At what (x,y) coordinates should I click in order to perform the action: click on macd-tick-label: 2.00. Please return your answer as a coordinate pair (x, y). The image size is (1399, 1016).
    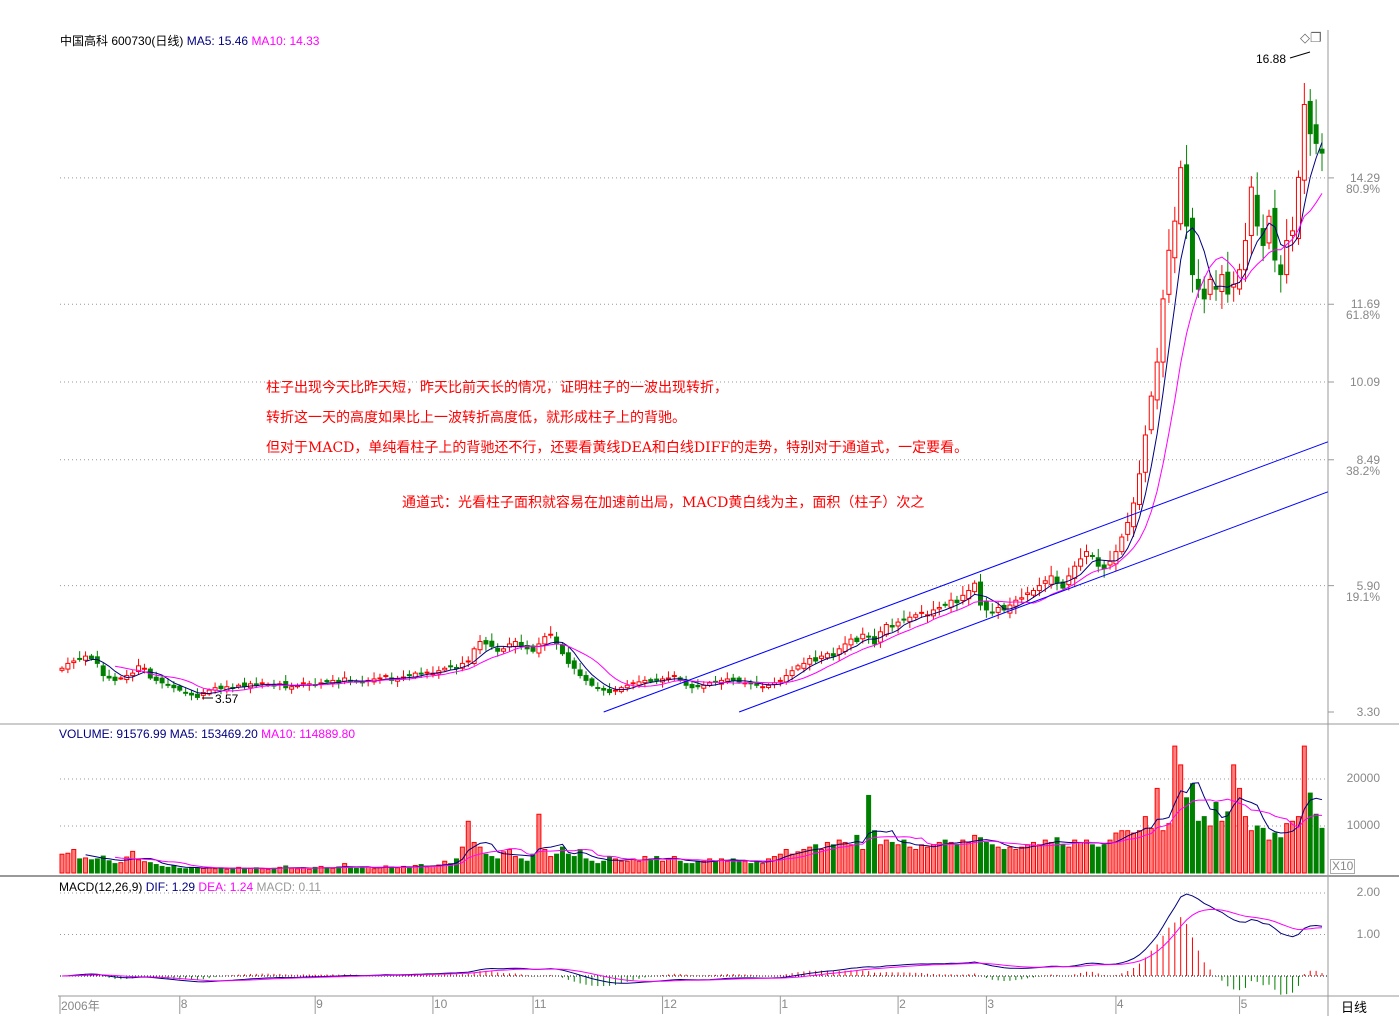
    Looking at the image, I should click on (1368, 892).